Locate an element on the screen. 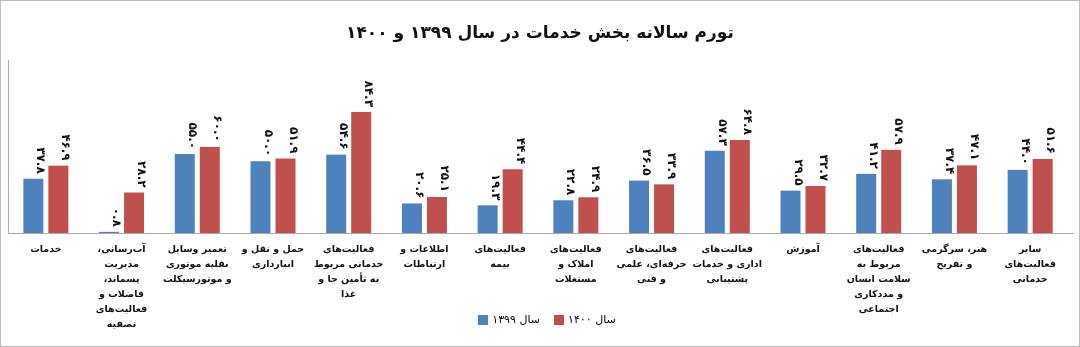  x-tick-label: فعالیت‌های اداری و خدمات پشتیبانی is located at coordinates (727, 264).